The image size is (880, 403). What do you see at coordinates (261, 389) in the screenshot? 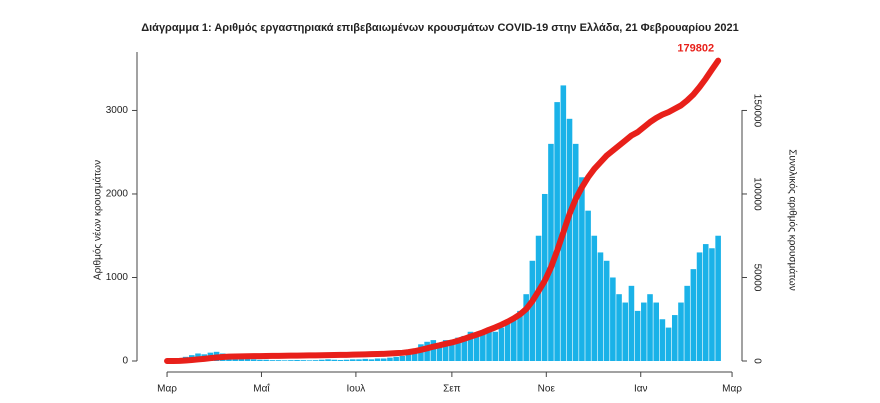
I see `x-tick-label: Μαΐ` at bounding box center [261, 389].